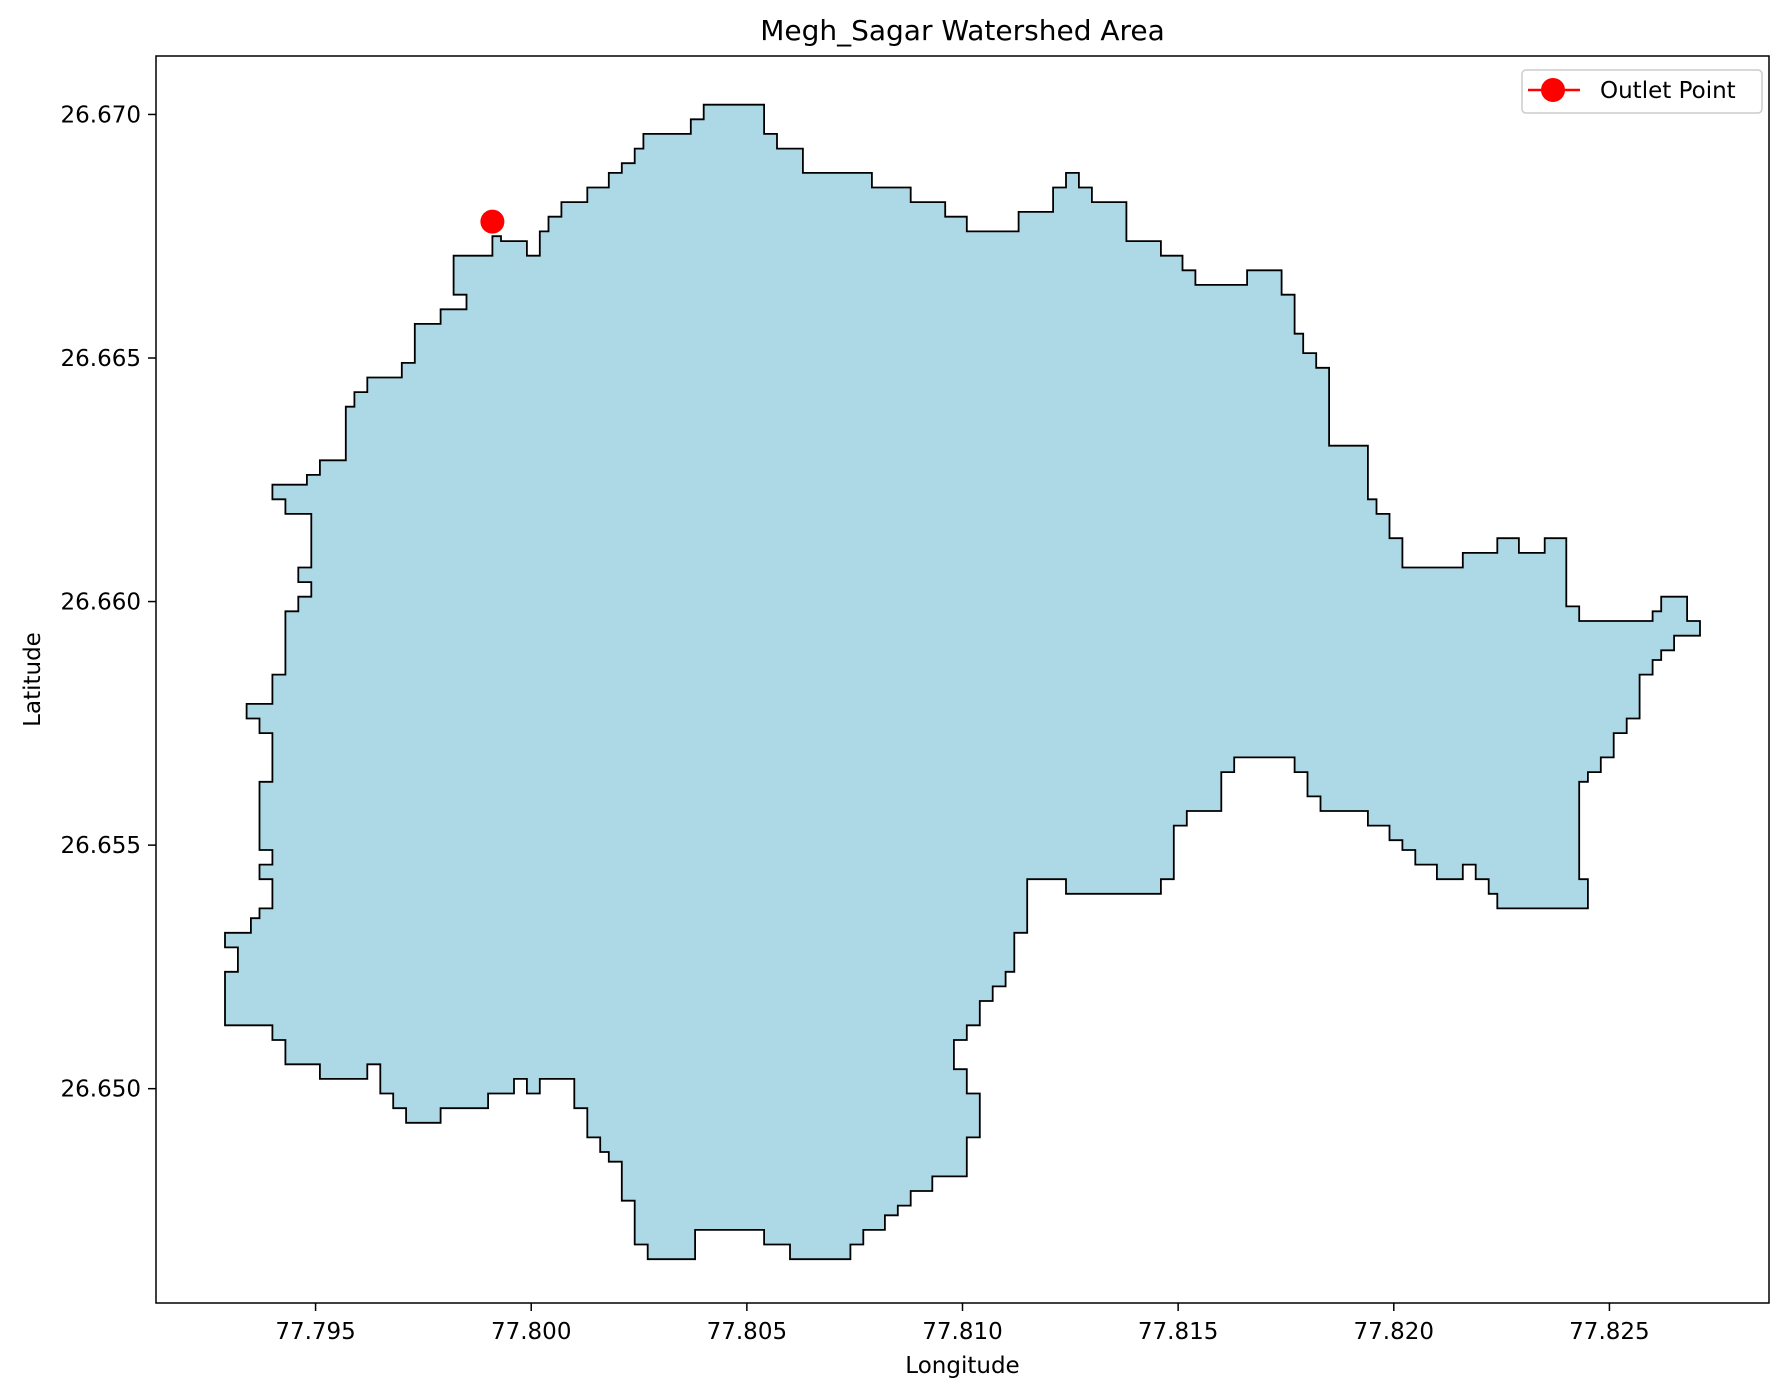 The width and height of the screenshot is (1781, 1391). What do you see at coordinates (962, 1366) in the screenshot?
I see `x-axis-label: Longitude` at bounding box center [962, 1366].